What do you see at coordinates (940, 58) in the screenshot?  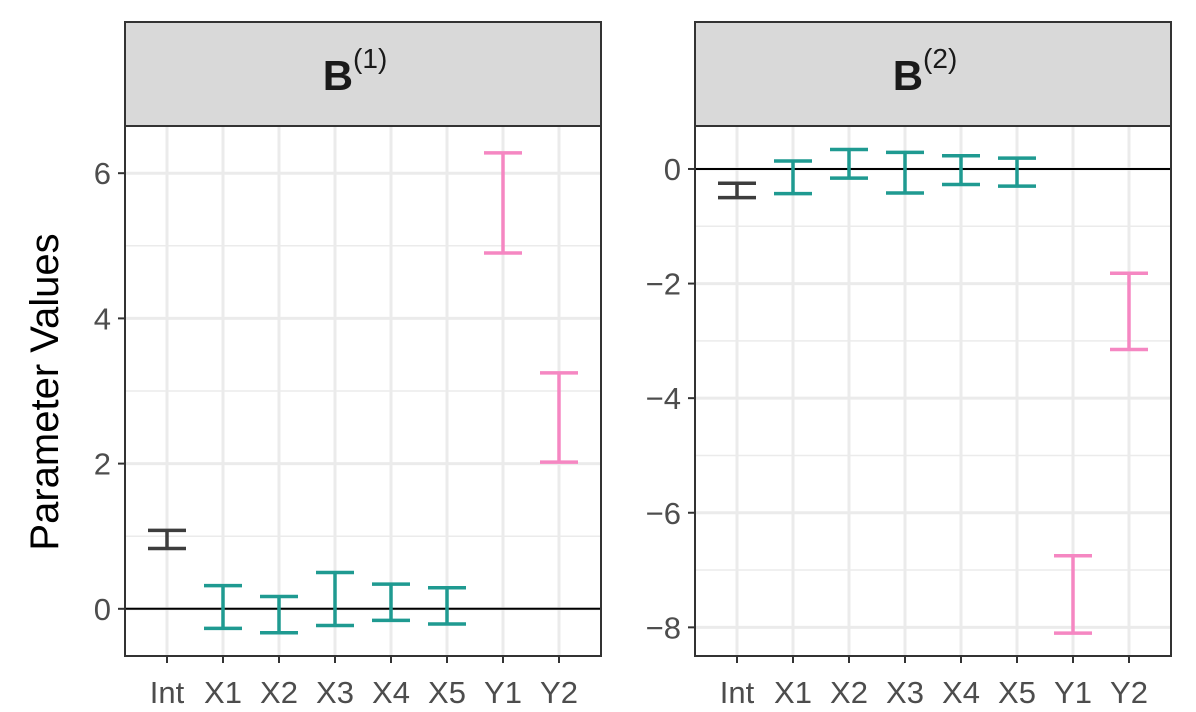 I see `strip-label-superscript: (2)` at bounding box center [940, 58].